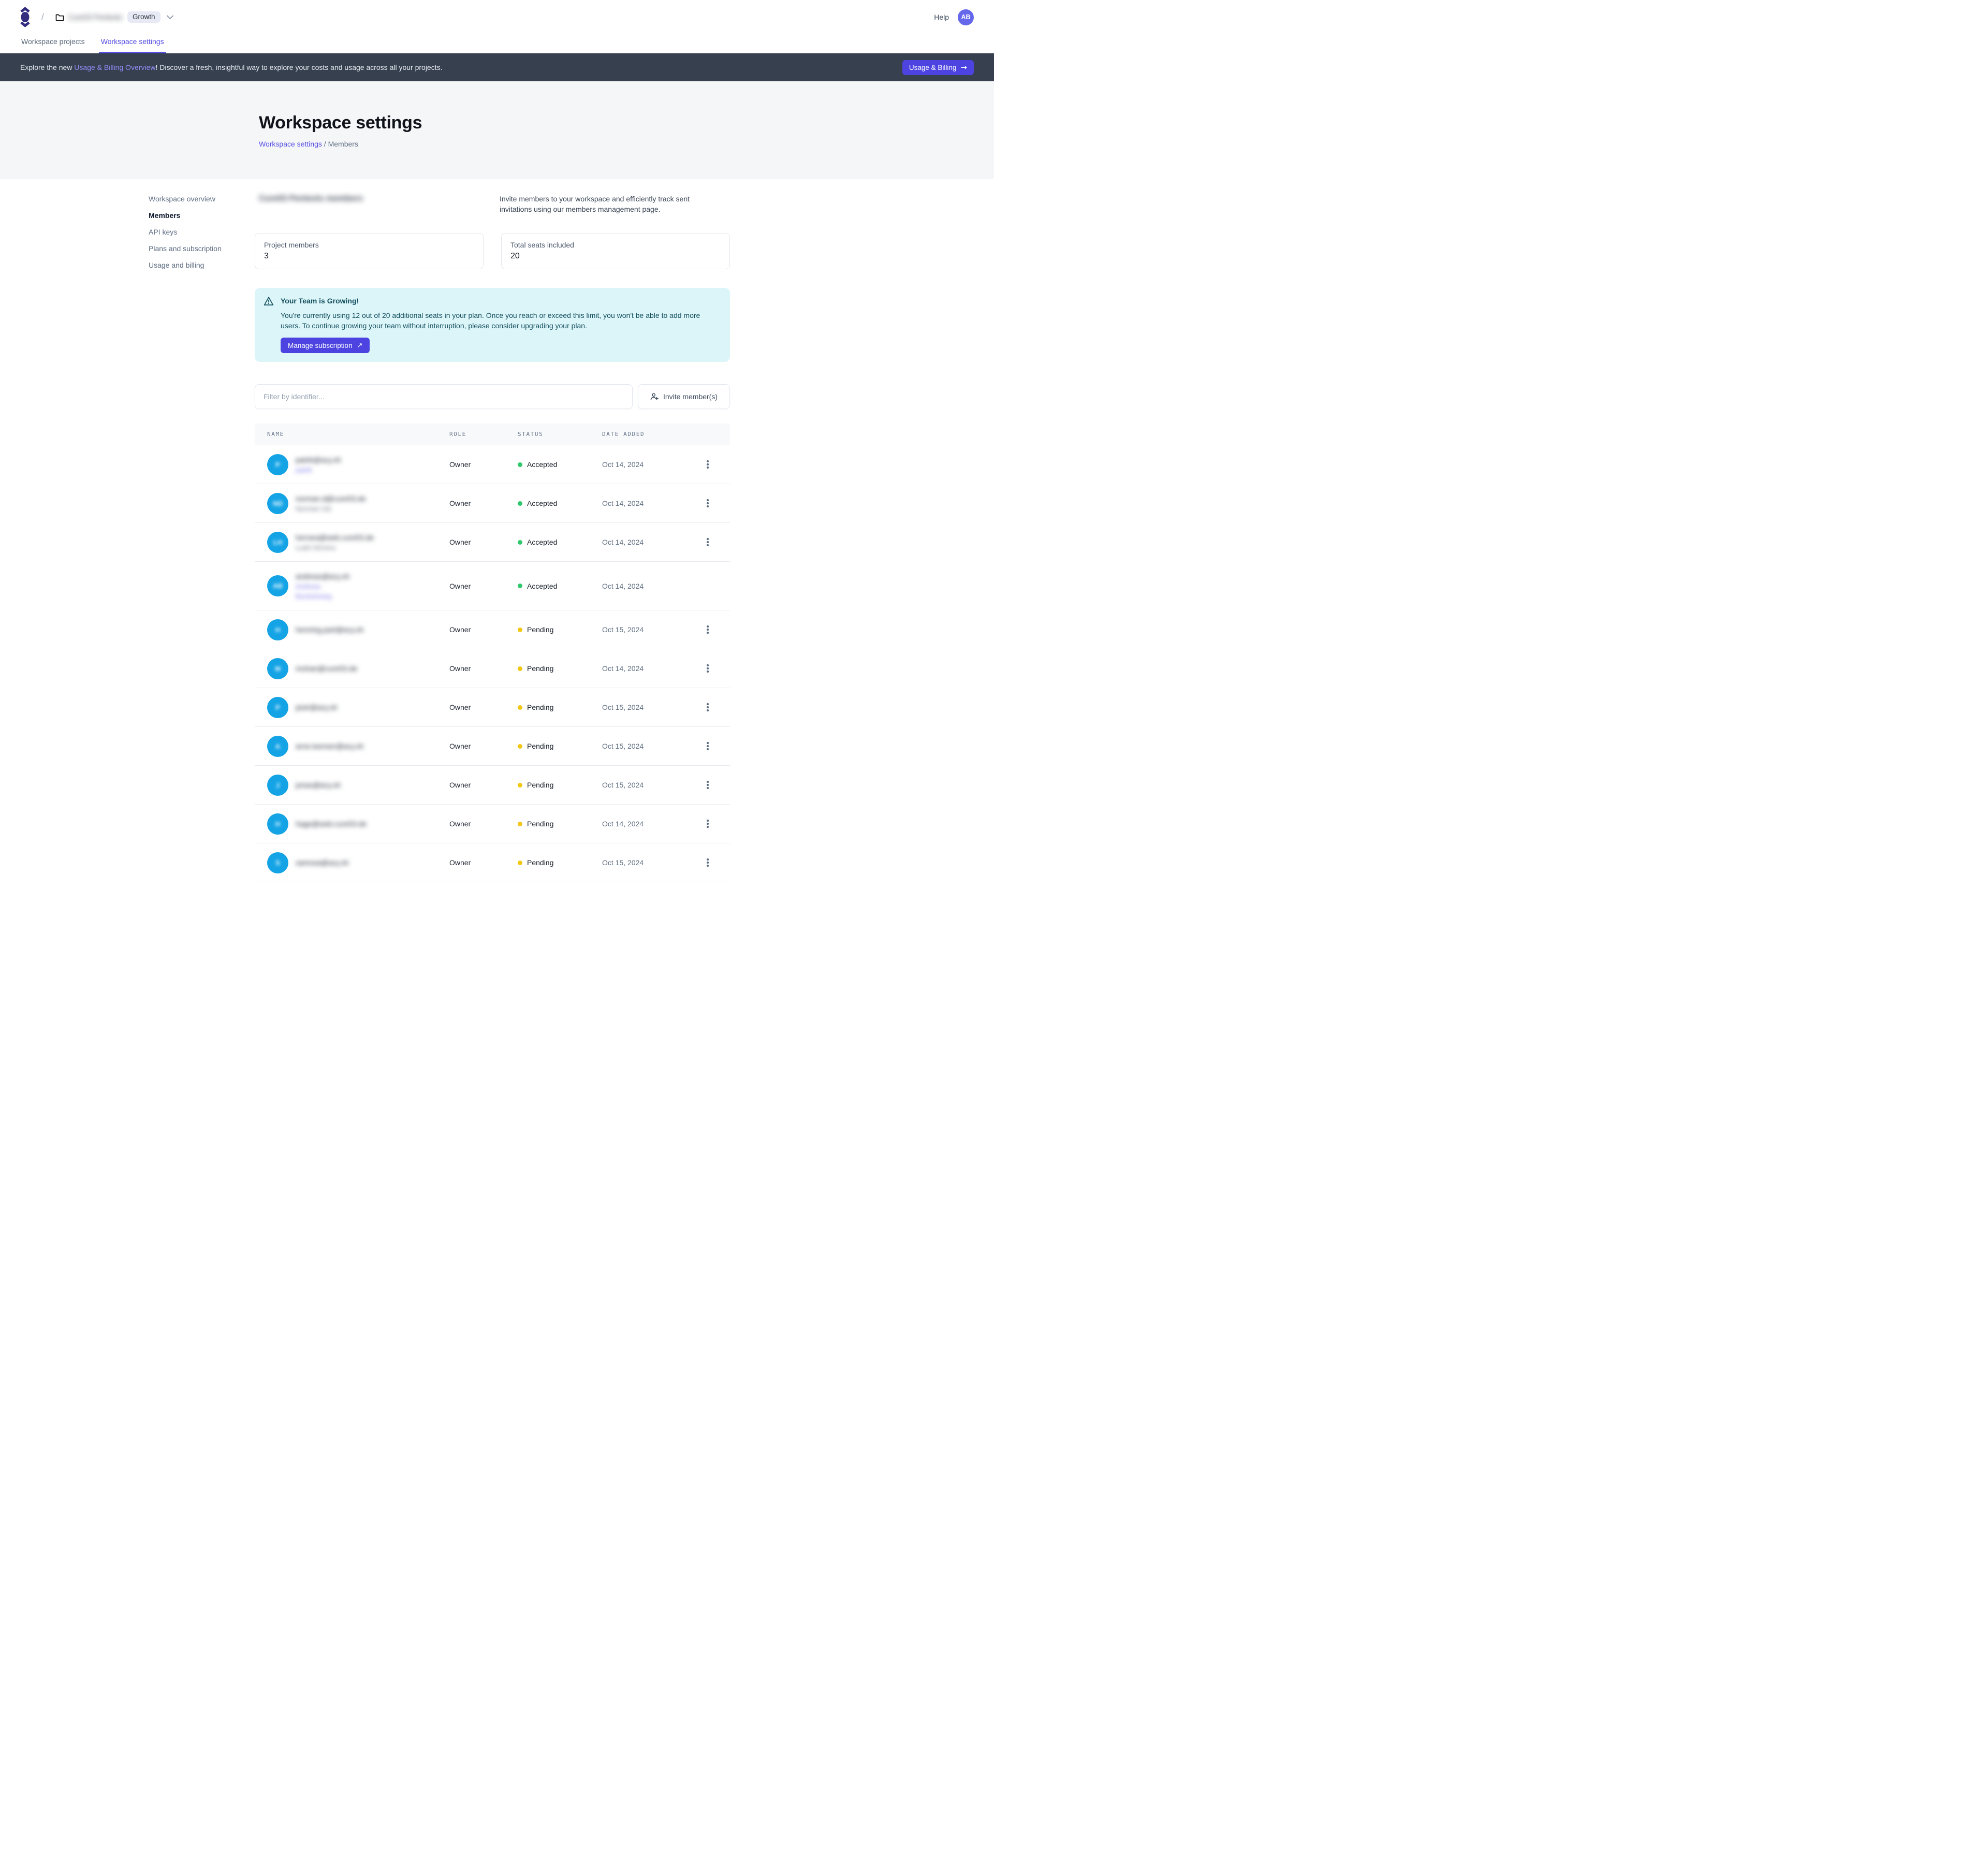  I want to click on app-logo-icon, so click(25, 17).